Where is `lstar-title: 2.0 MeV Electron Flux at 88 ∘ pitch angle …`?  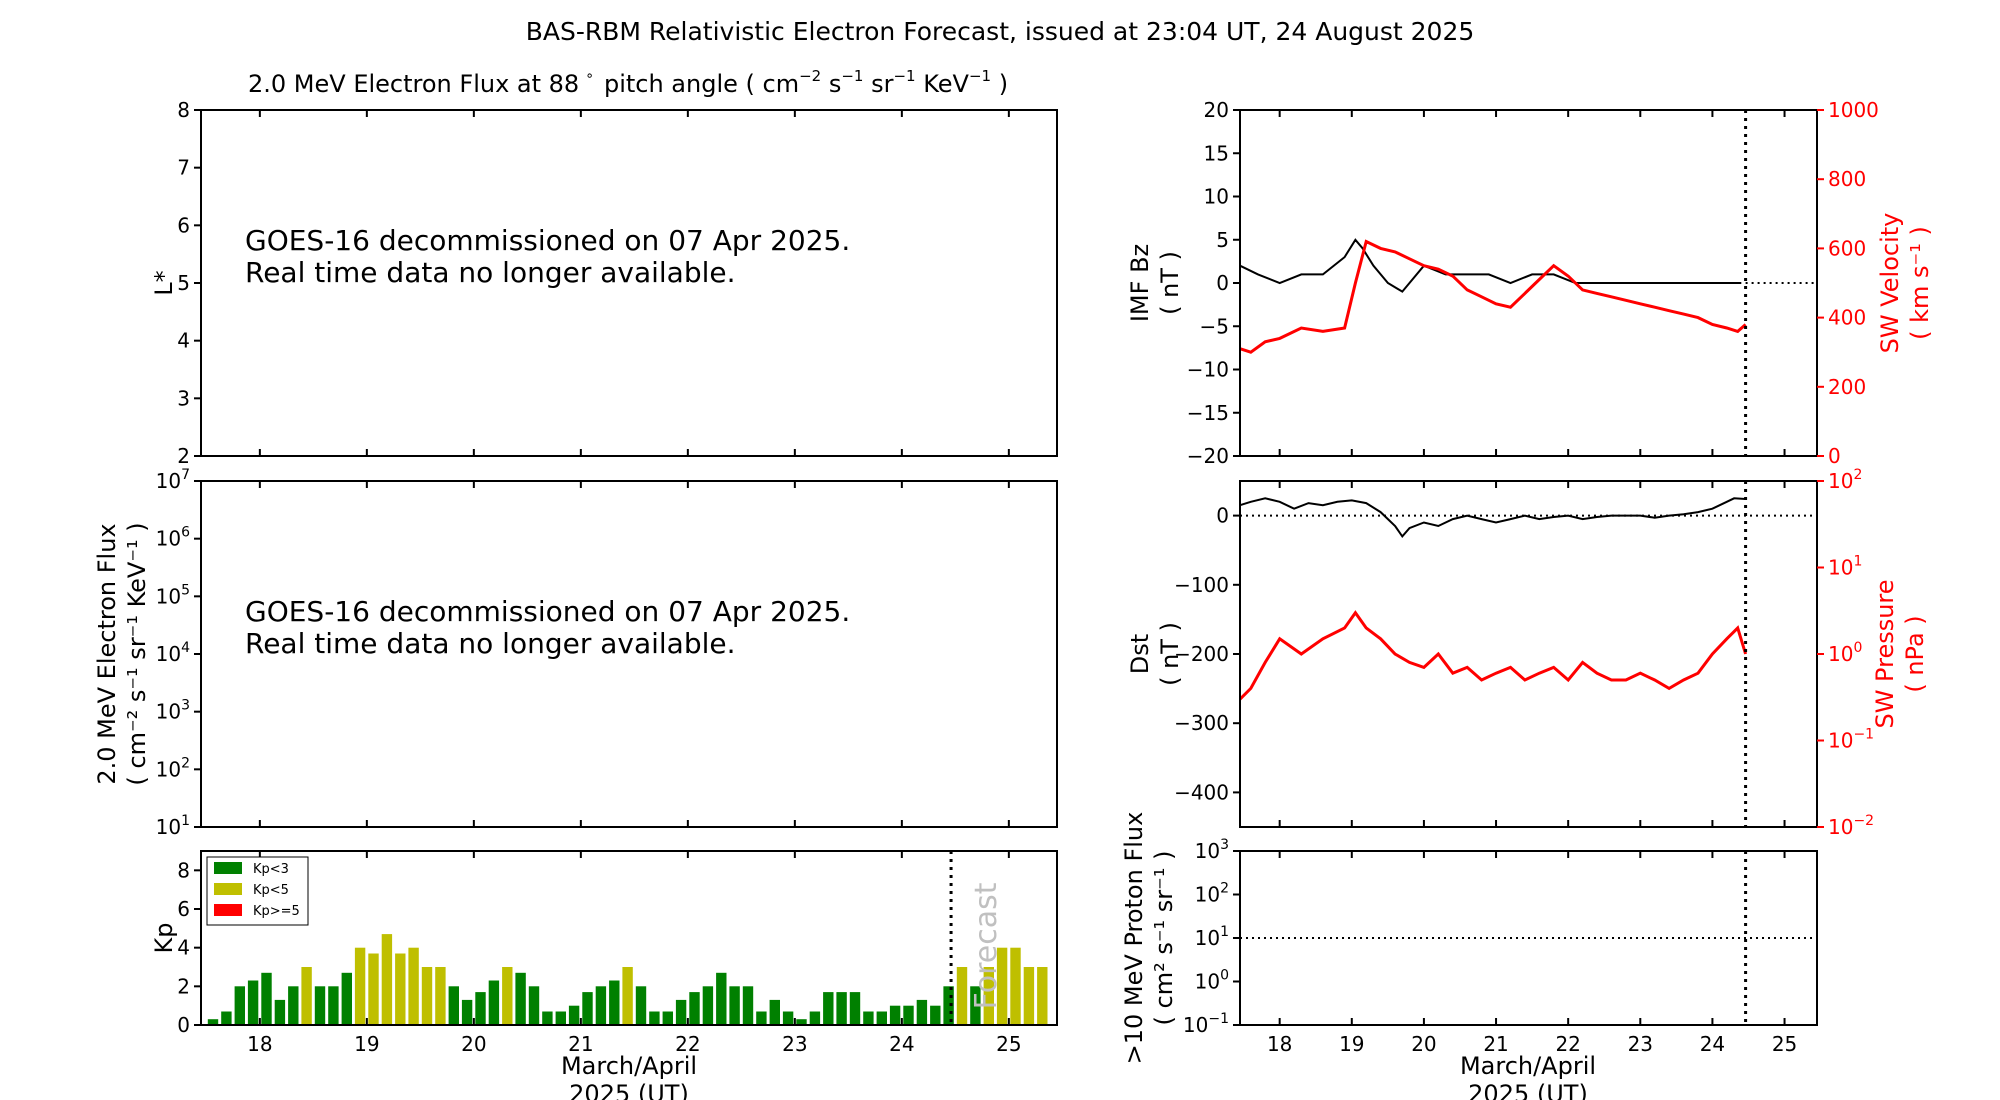
lstar-title: 2.0 MeV Electron Flux at 88 ∘ pitch angle … is located at coordinates (628, 82).